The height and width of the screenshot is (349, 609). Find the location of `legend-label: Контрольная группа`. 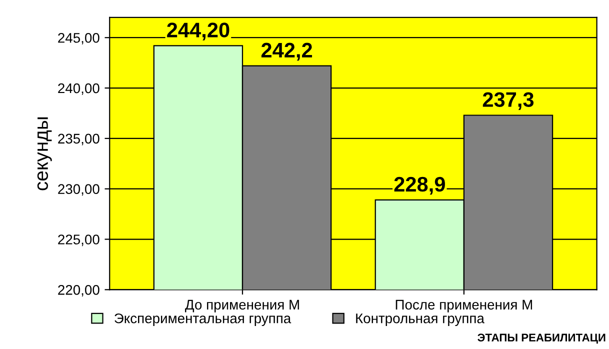

legend-label: Контрольная группа is located at coordinates (420, 320).